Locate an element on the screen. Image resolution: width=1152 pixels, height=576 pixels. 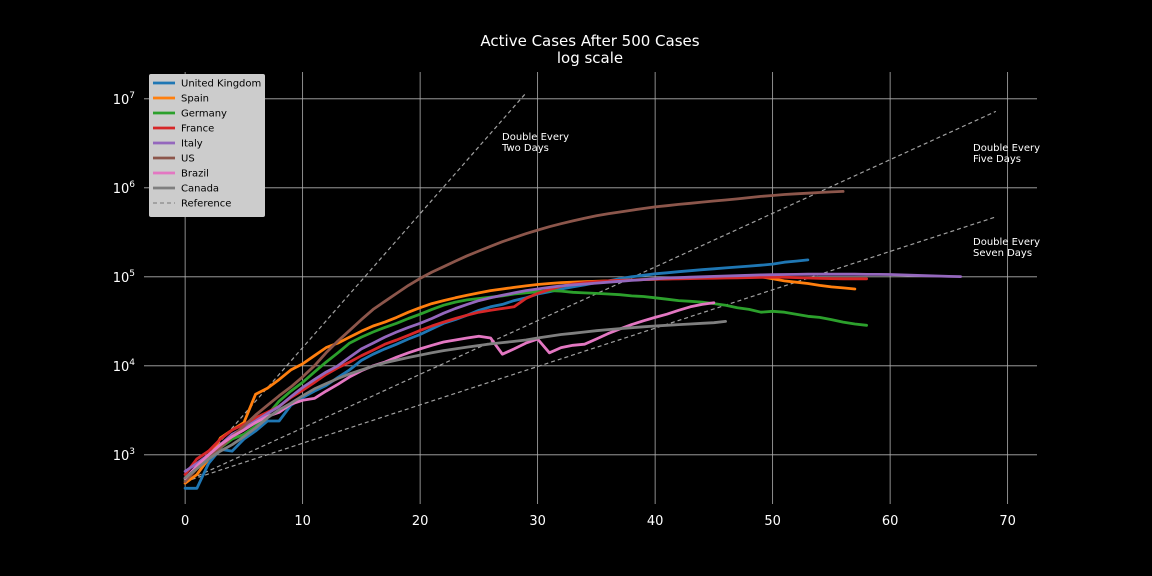
y-tick-label: 10³ is located at coordinates (124, 455).